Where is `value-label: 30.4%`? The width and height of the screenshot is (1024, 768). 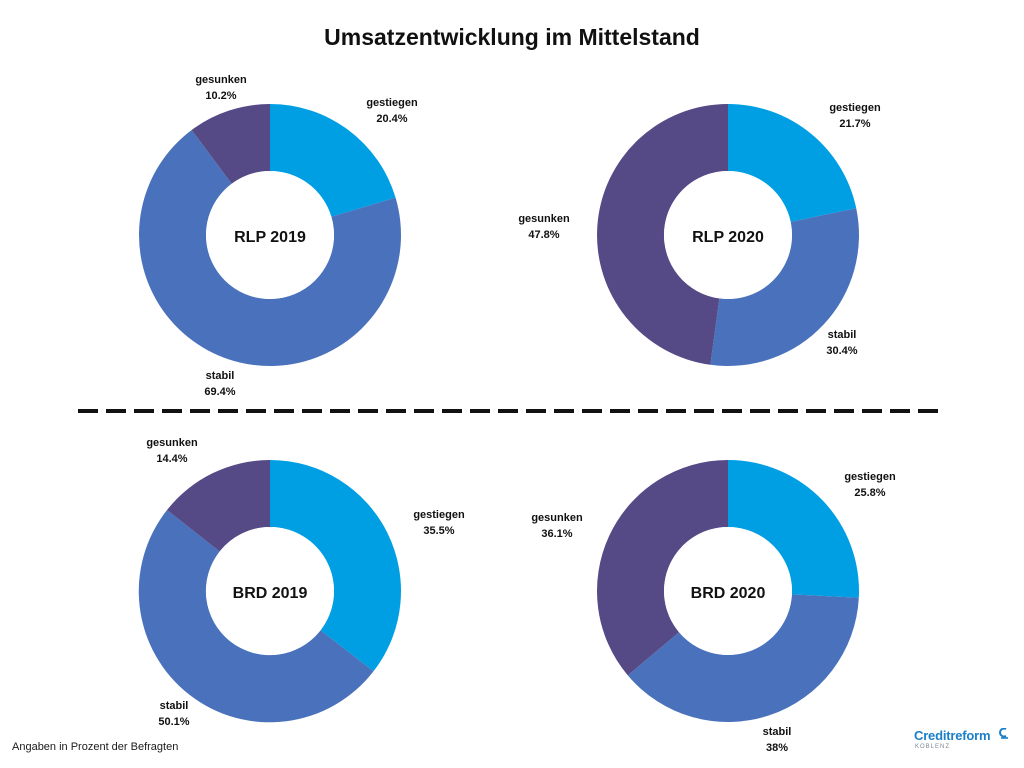
value-label: 30.4% is located at coordinates (841, 351).